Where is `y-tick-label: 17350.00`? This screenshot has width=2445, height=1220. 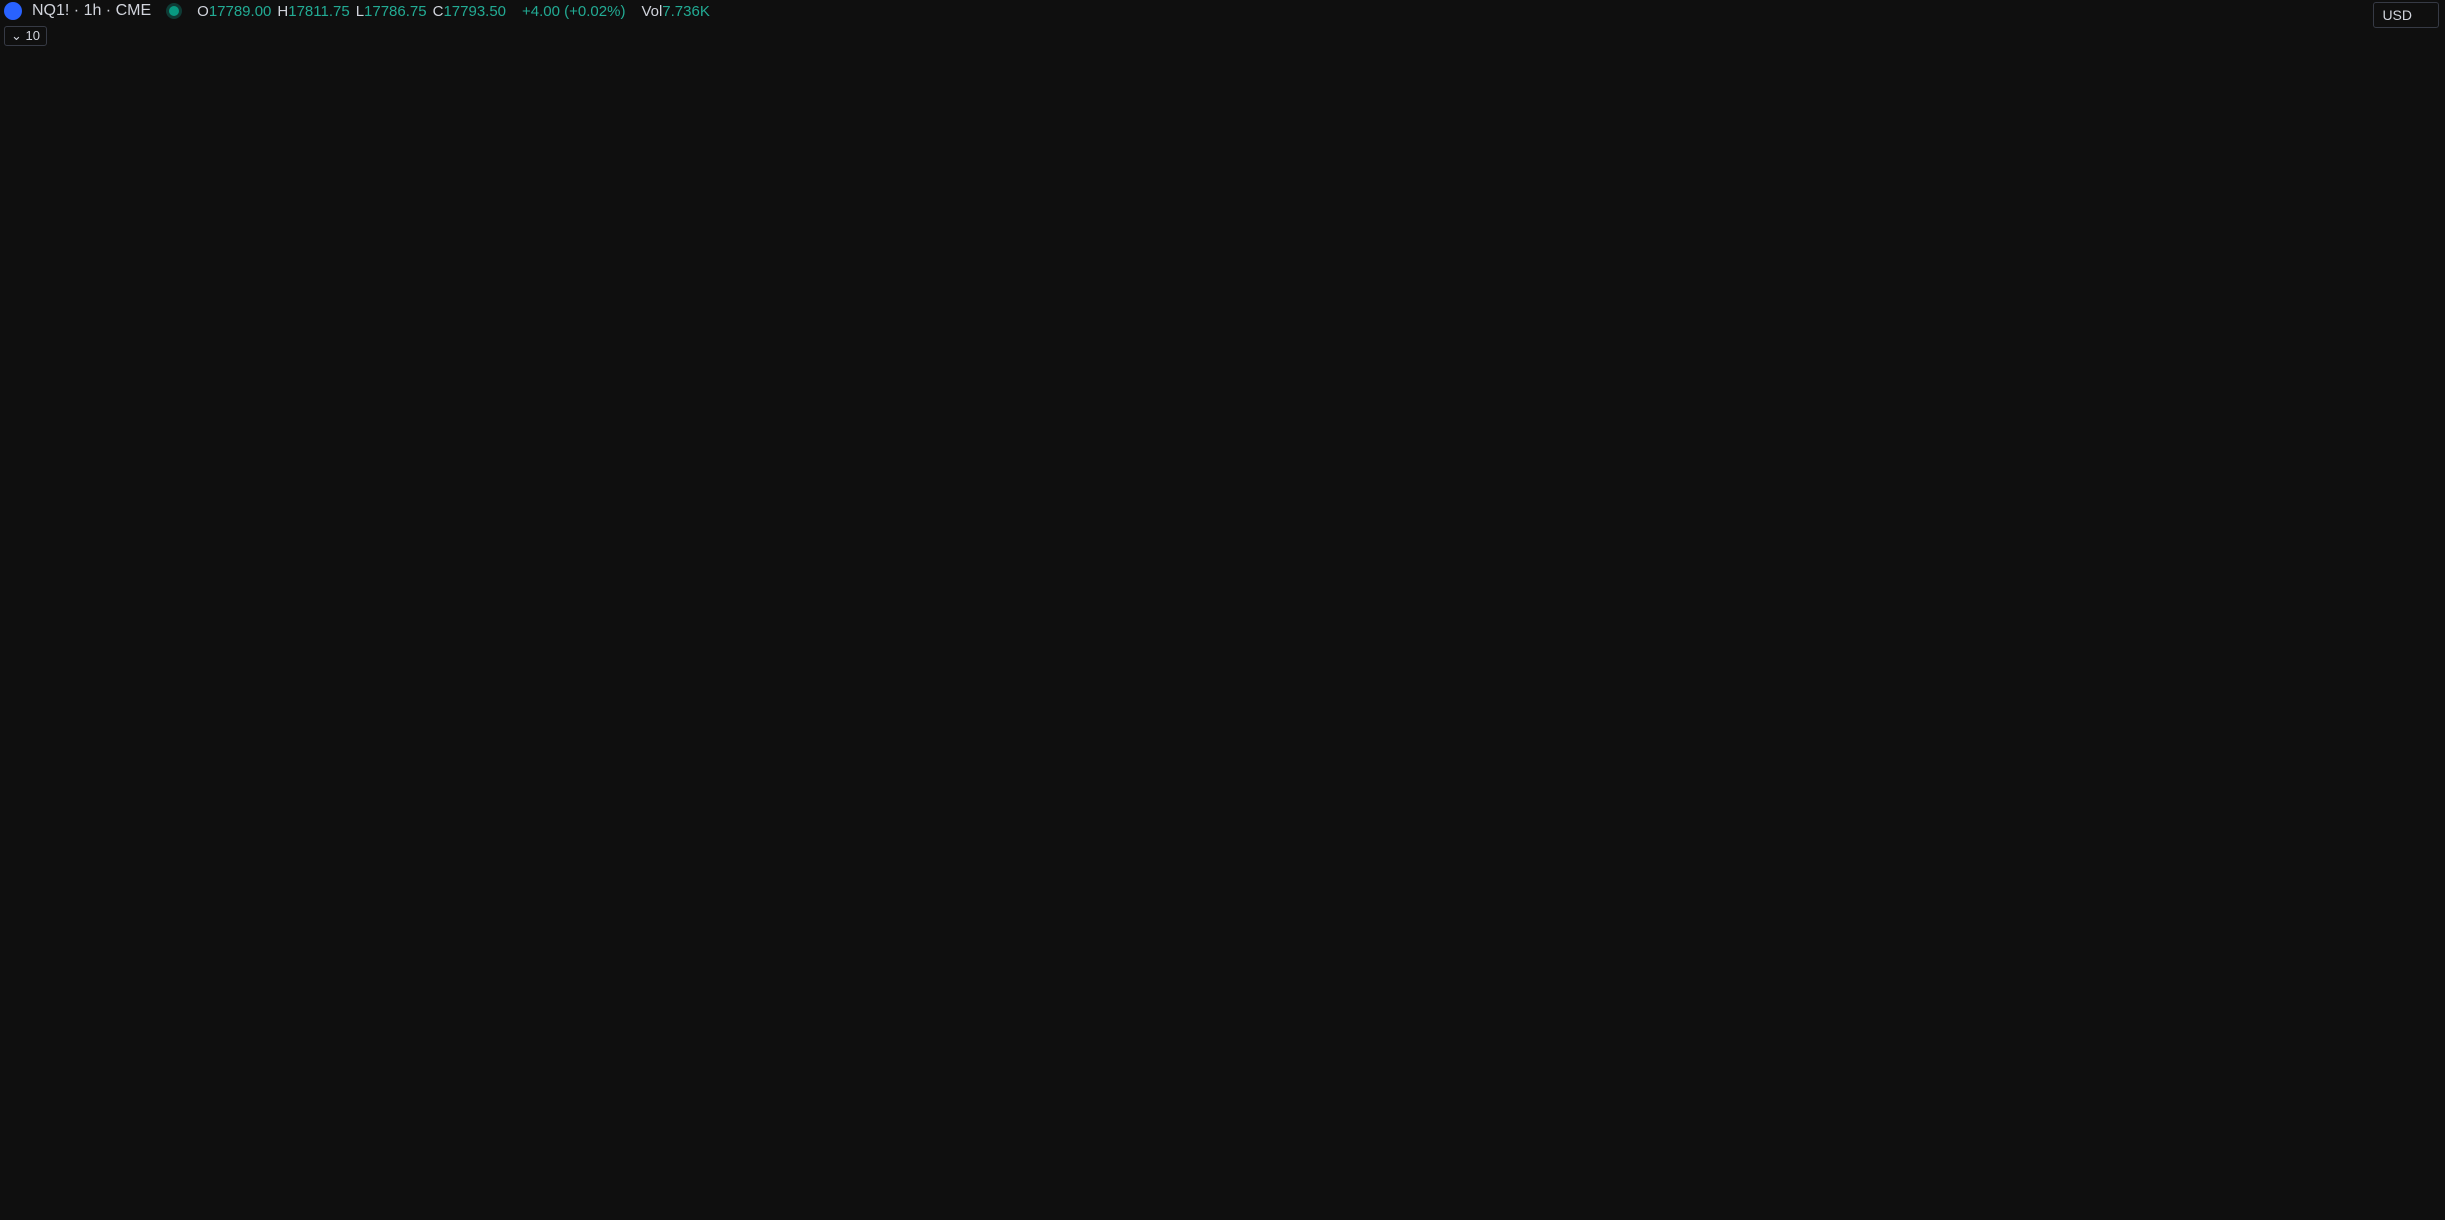 y-tick-label: 17350.00 is located at coordinates (2406, 833).